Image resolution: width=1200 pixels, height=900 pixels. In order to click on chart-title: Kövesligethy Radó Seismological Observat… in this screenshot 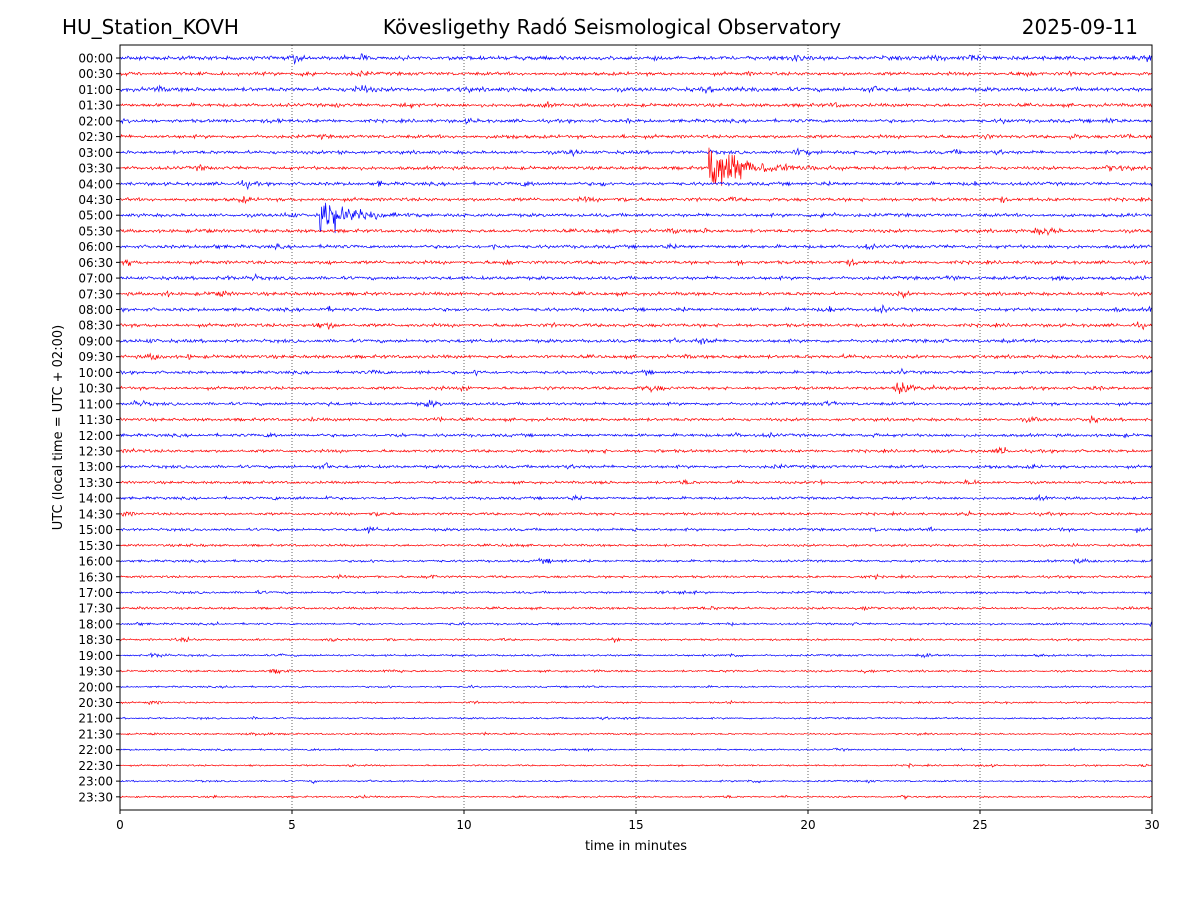, I will do `click(612, 27)`.